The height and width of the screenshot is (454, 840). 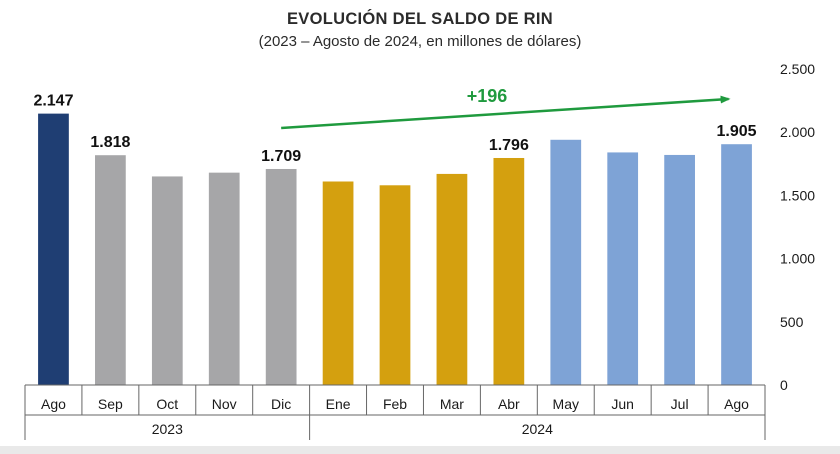 I want to click on y-tick-label: 0, so click(x=784, y=385).